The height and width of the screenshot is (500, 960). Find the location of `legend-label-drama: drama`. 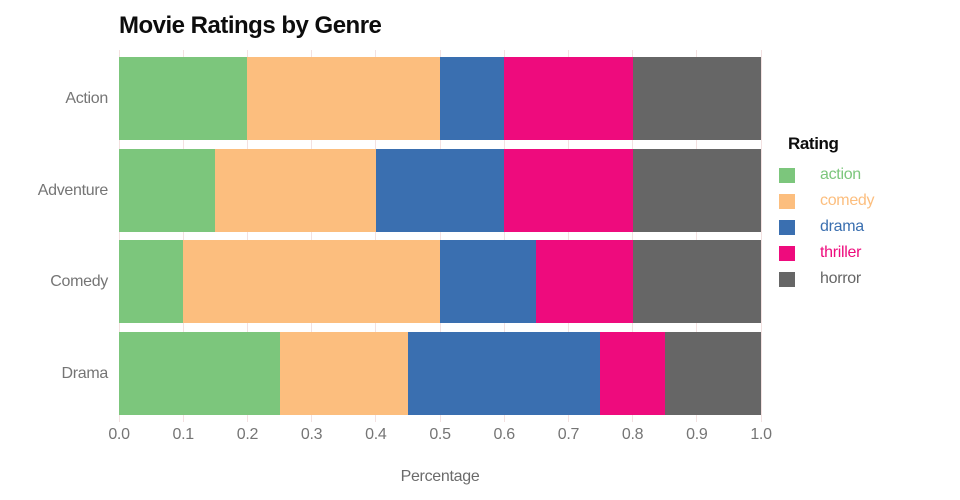

legend-label-drama: drama is located at coordinates (842, 226).